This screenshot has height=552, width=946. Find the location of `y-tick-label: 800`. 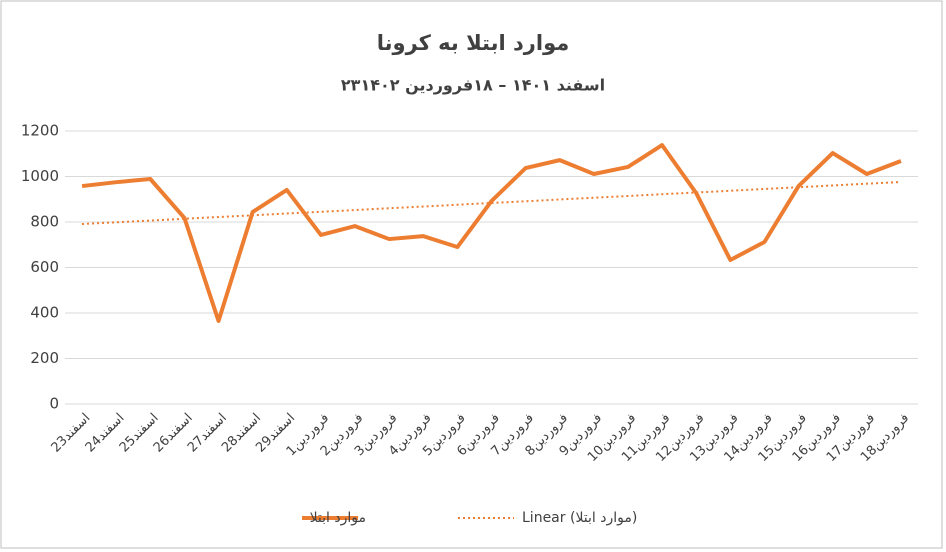

y-tick-label: 800 is located at coordinates (44, 222).